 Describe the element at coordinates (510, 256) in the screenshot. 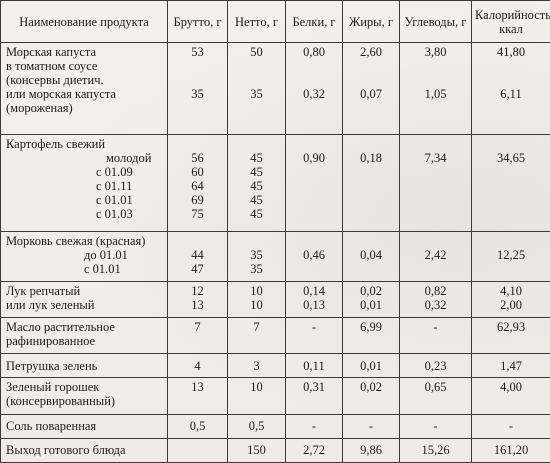

I see `cell-calories: 12,25` at that location.